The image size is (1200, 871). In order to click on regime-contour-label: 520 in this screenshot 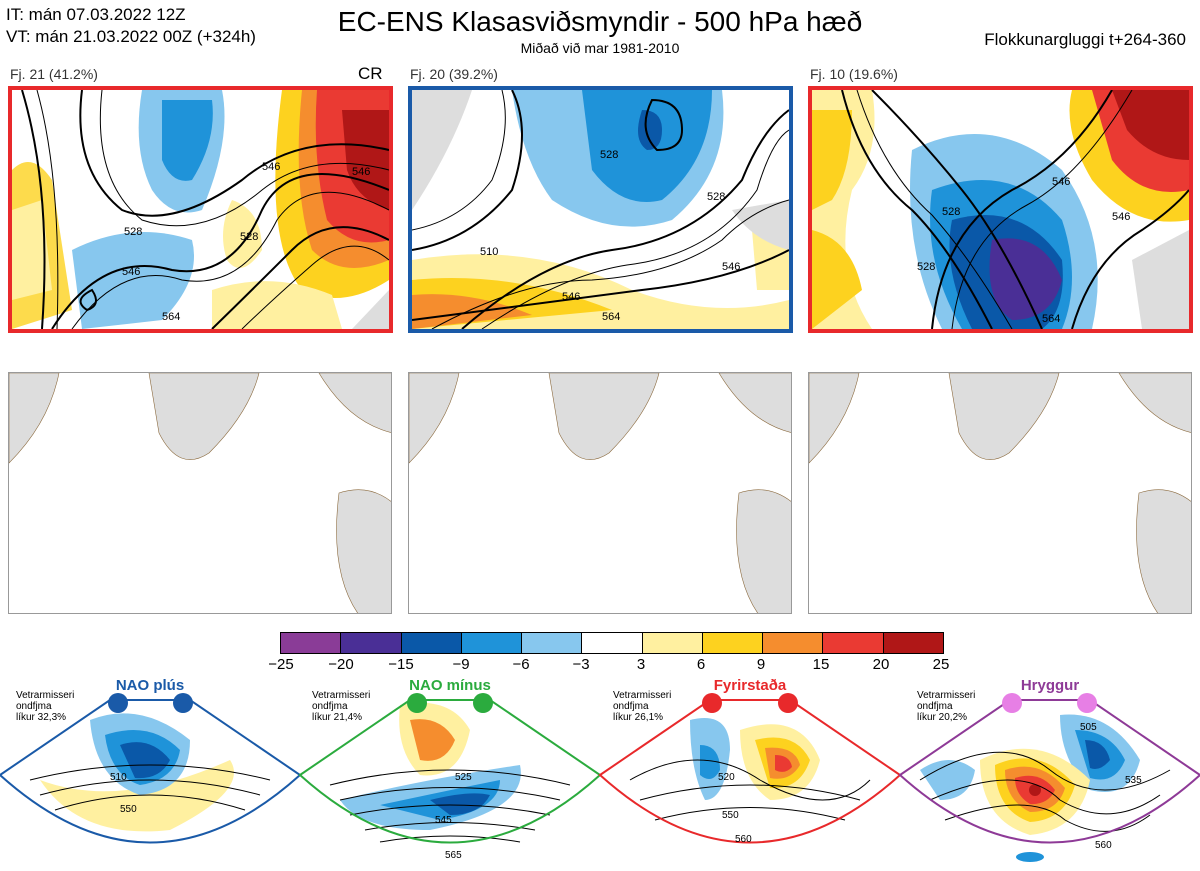, I will do `click(726, 777)`.